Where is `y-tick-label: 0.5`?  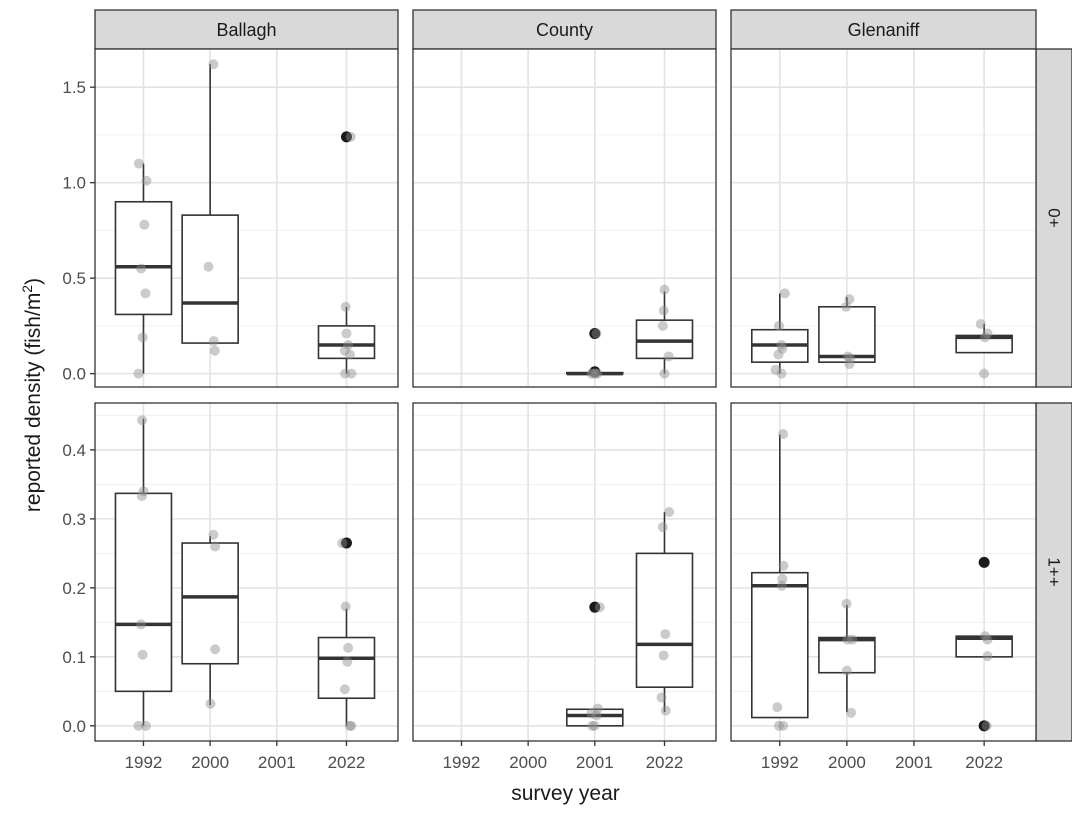
y-tick-label: 0.5 is located at coordinates (74, 278).